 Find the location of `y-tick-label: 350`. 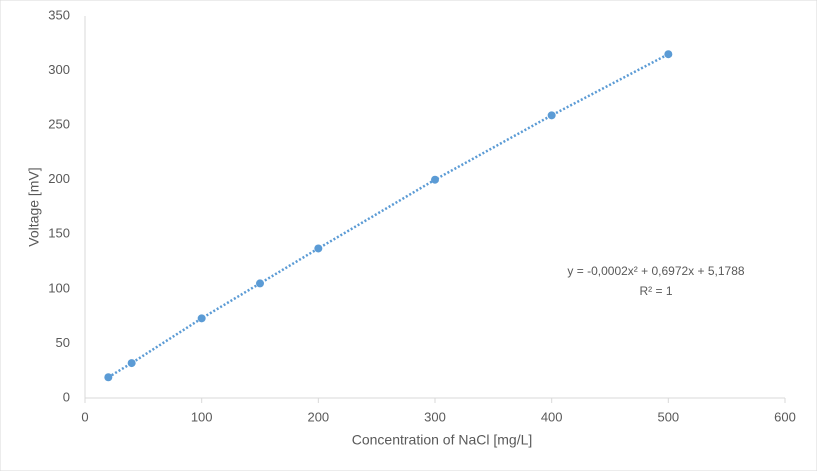

y-tick-label: 350 is located at coordinates (59, 14).